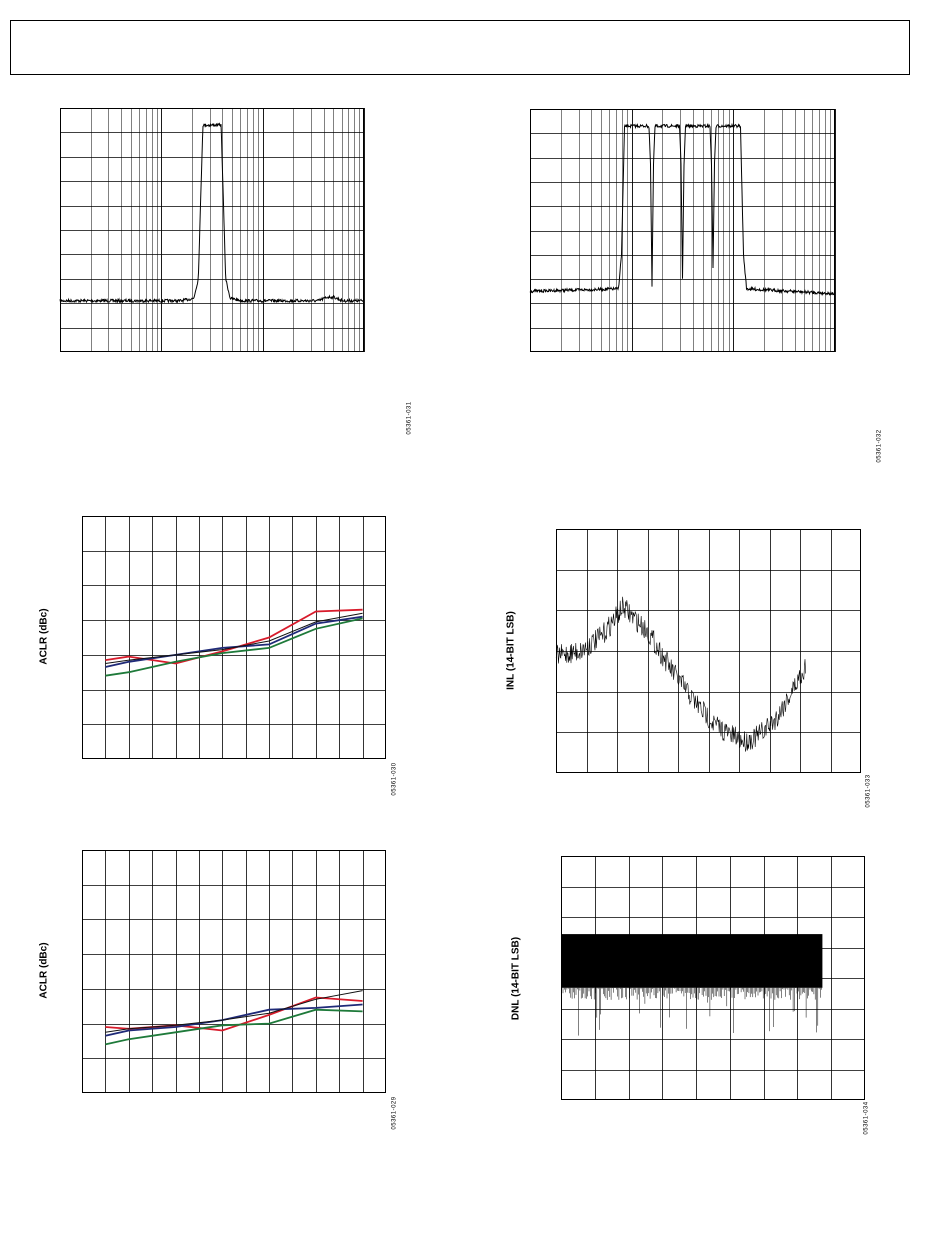 Image resolution: width=950 pixels, height=1254 pixels. What do you see at coordinates (44, 636) in the screenshot?
I see `aclr-1-ylabel: ACLR (dBc)` at bounding box center [44, 636].